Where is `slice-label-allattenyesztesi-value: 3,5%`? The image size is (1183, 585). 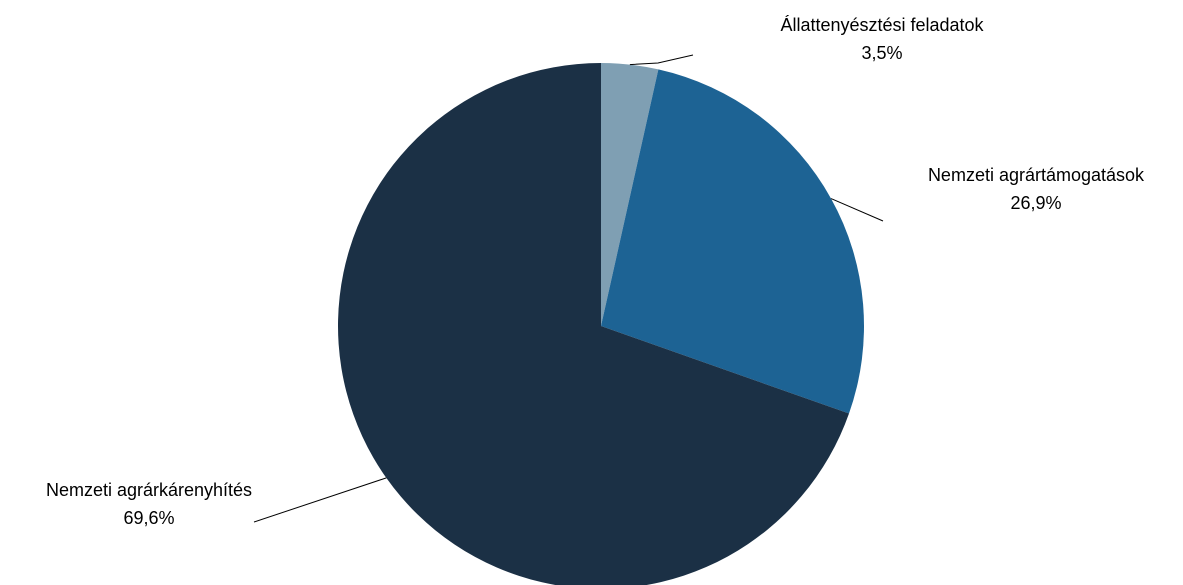
slice-label-allattenyesztesi-value: 3,5% is located at coordinates (881, 53).